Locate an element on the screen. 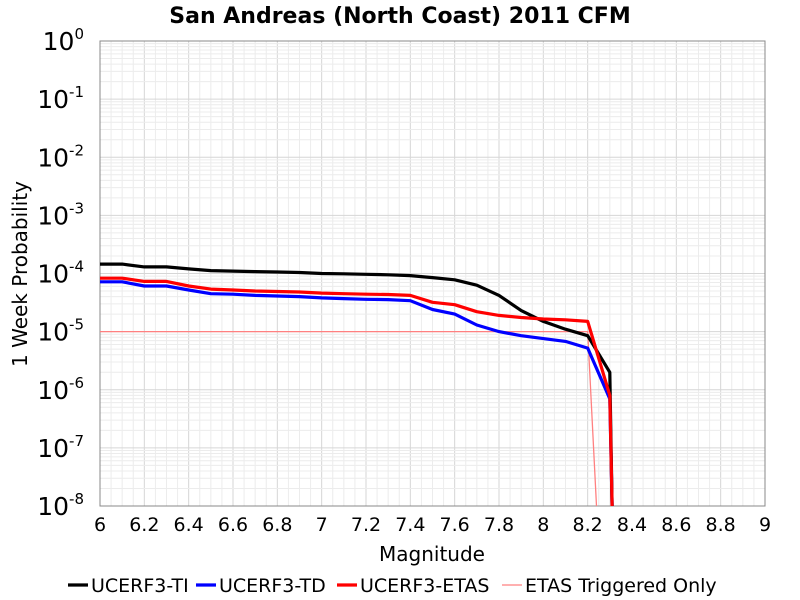  y-axis-label: 1 Week Probability is located at coordinates (20, 274).